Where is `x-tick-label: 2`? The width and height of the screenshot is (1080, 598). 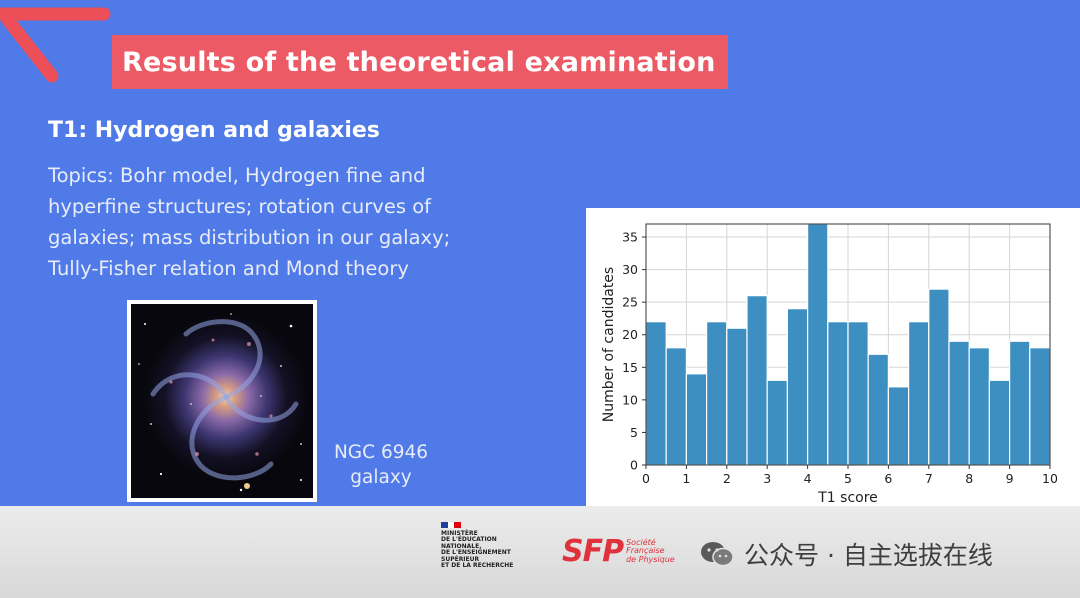 x-tick-label: 2 is located at coordinates (727, 478).